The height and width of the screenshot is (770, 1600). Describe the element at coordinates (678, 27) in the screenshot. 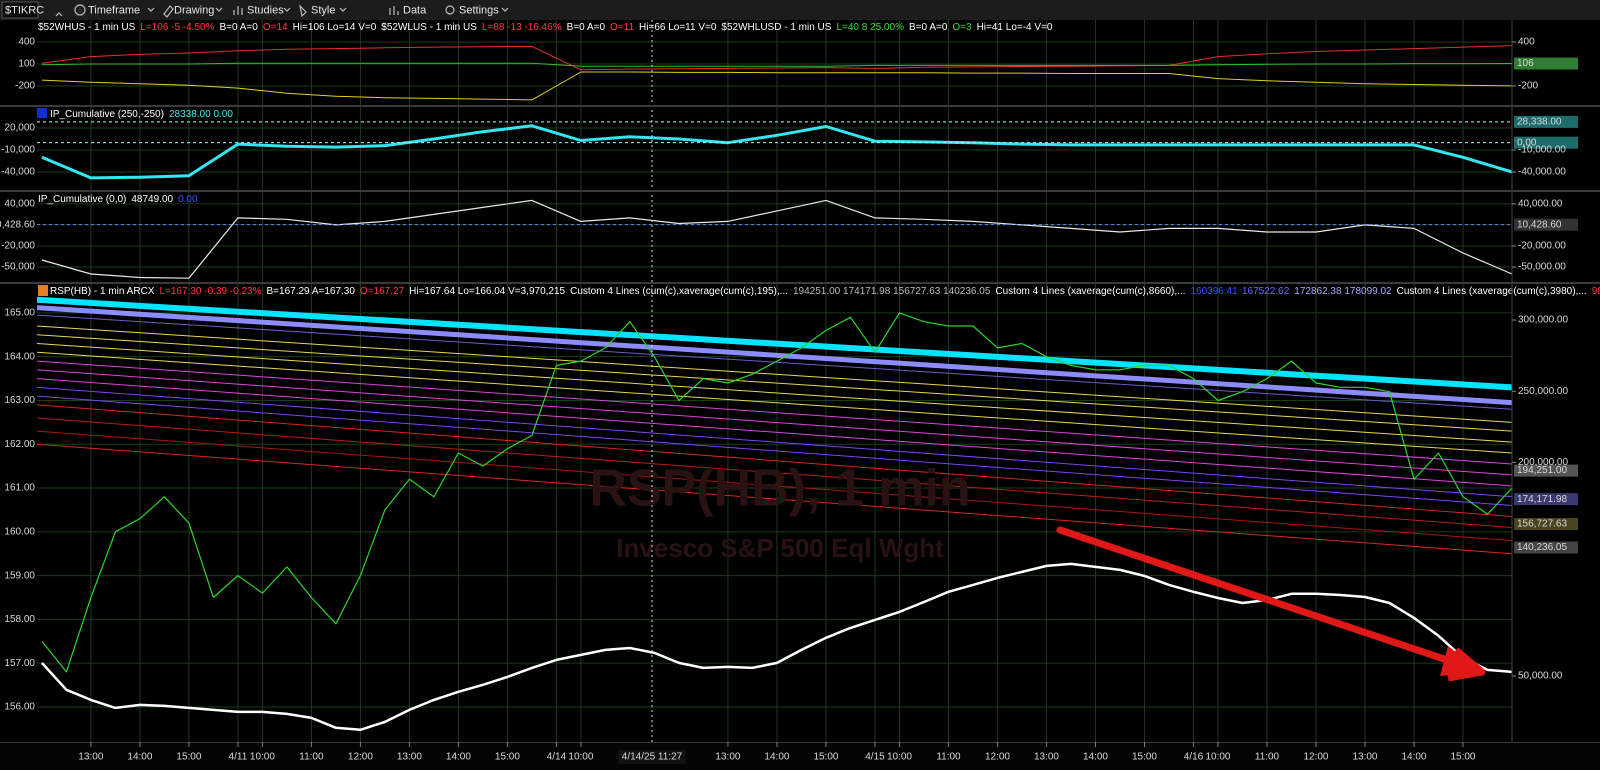

I see `legend-item: Hi=66 Lo=11 V=0` at that location.